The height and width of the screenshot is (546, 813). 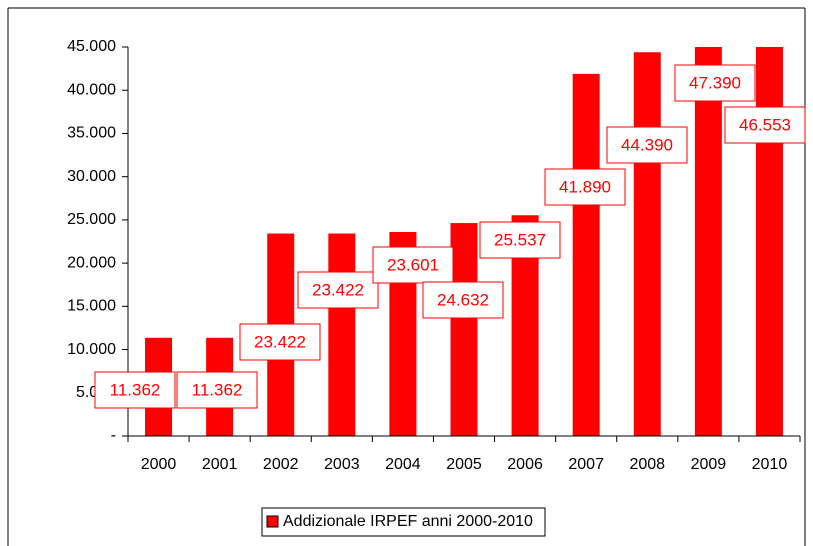 What do you see at coordinates (91, 306) in the screenshot?
I see `y-tick-label: 15.000` at bounding box center [91, 306].